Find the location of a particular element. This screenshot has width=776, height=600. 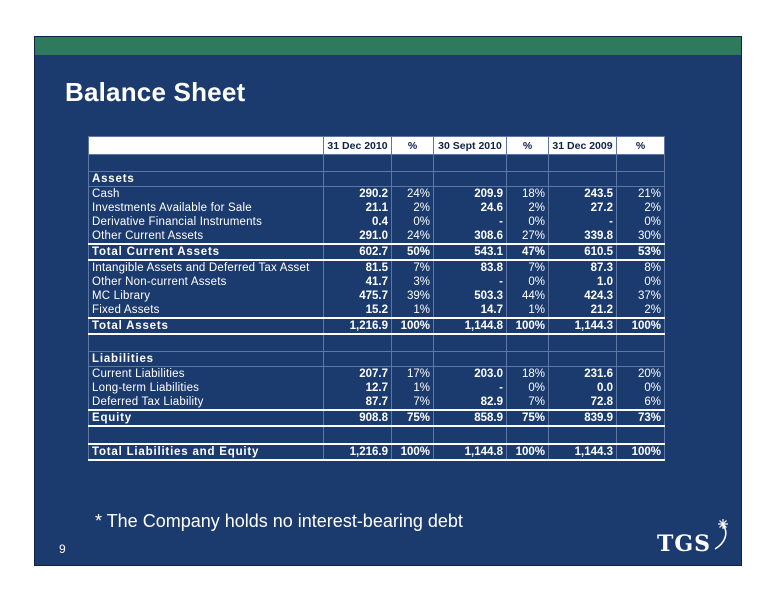

table-row: Other Non-current Assets 41.7 3% -0% 1.0 0% is located at coordinates (376, 282).